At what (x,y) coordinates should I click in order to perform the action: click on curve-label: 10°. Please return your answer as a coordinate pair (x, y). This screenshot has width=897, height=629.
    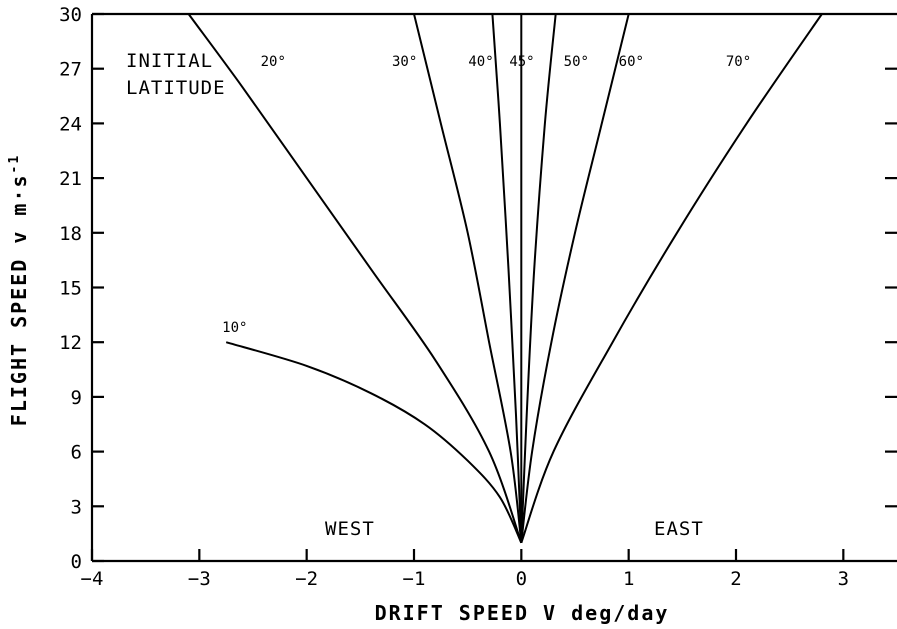
    Looking at the image, I should click on (234, 328).